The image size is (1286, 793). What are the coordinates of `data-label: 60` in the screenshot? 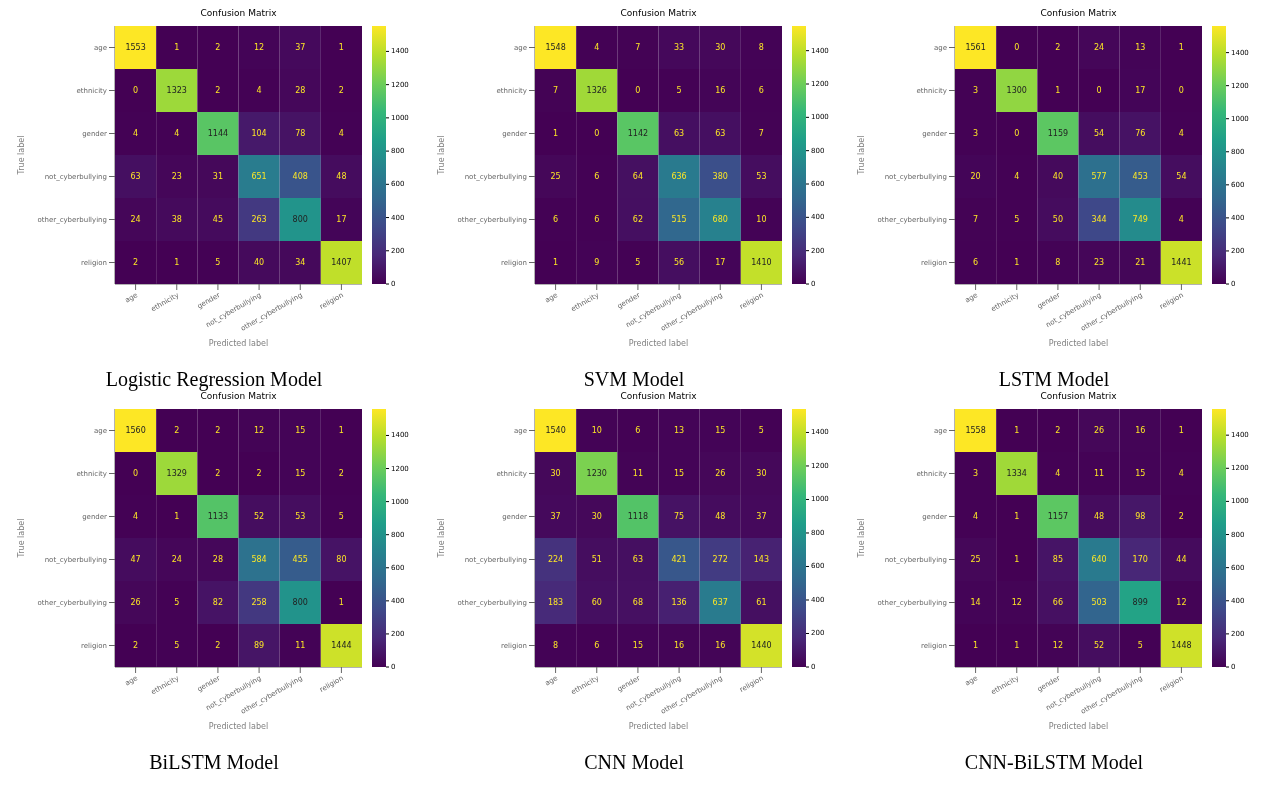 It's located at (596, 602).